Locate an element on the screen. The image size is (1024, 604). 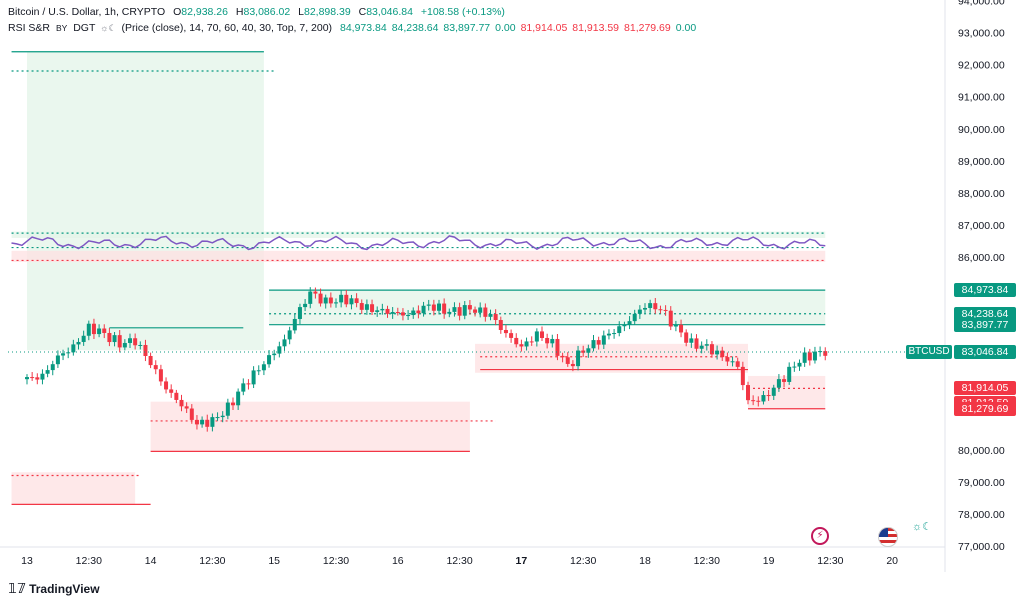
current-price-badge: 83,046.84 is located at coordinates (985, 352).